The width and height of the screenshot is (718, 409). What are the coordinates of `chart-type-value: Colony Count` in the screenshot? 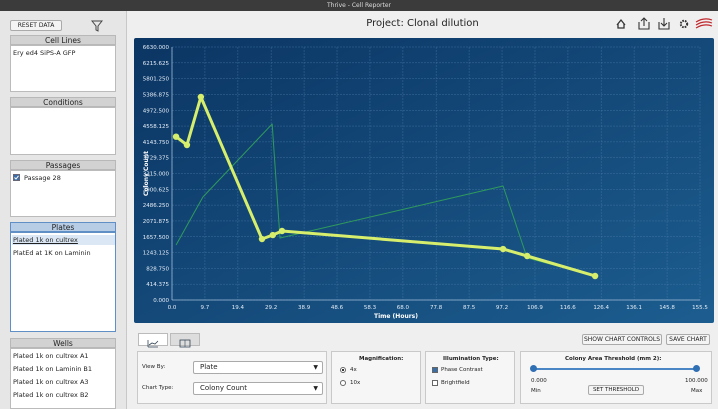 It's located at (223, 388).